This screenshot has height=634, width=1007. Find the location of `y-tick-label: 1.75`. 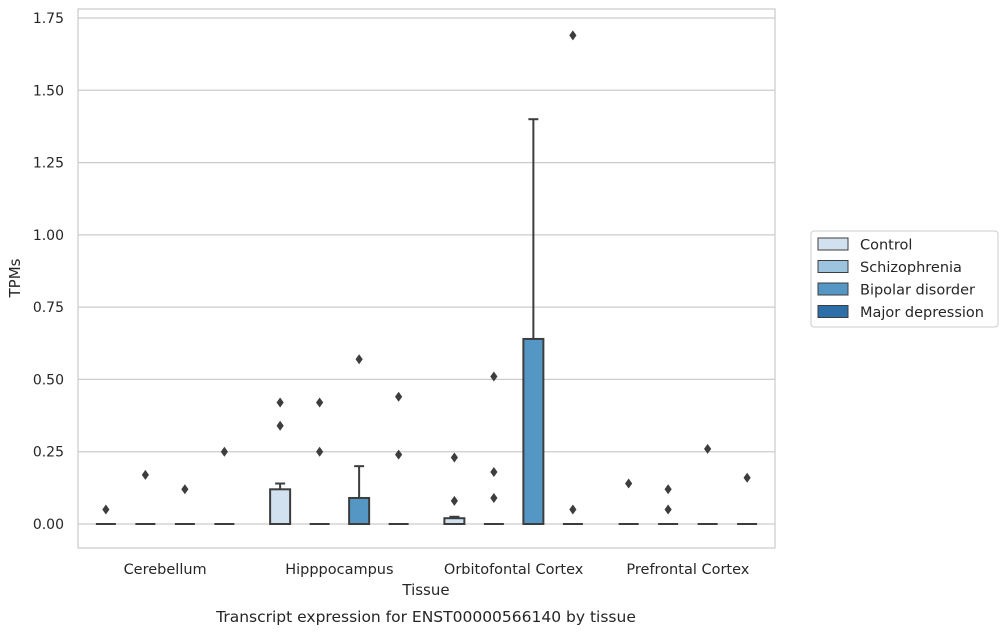

y-tick-label: 1.75 is located at coordinates (48, 19).